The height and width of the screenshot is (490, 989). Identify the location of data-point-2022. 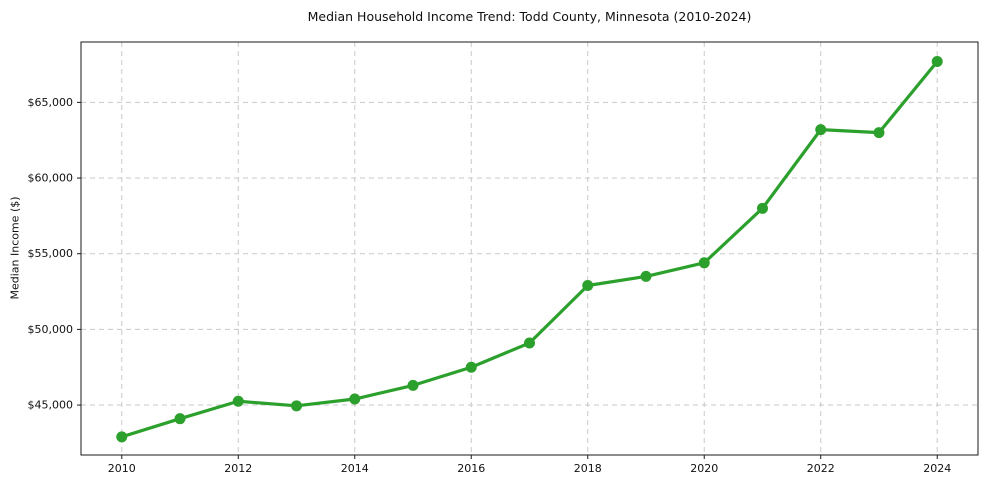
(821, 130).